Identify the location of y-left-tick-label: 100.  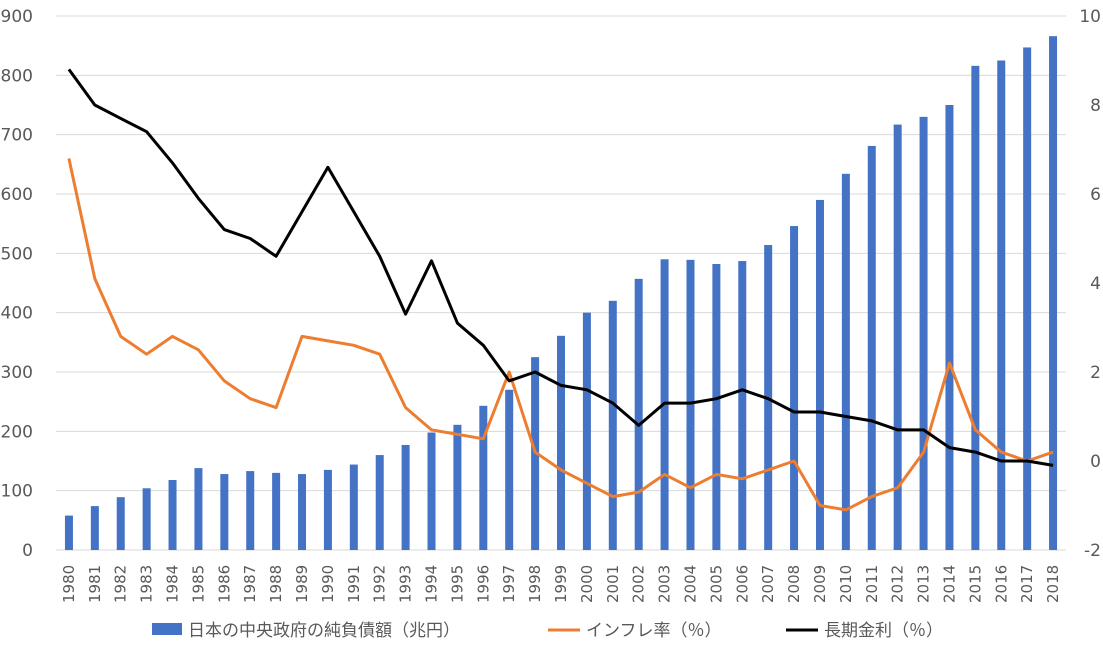
(17, 492).